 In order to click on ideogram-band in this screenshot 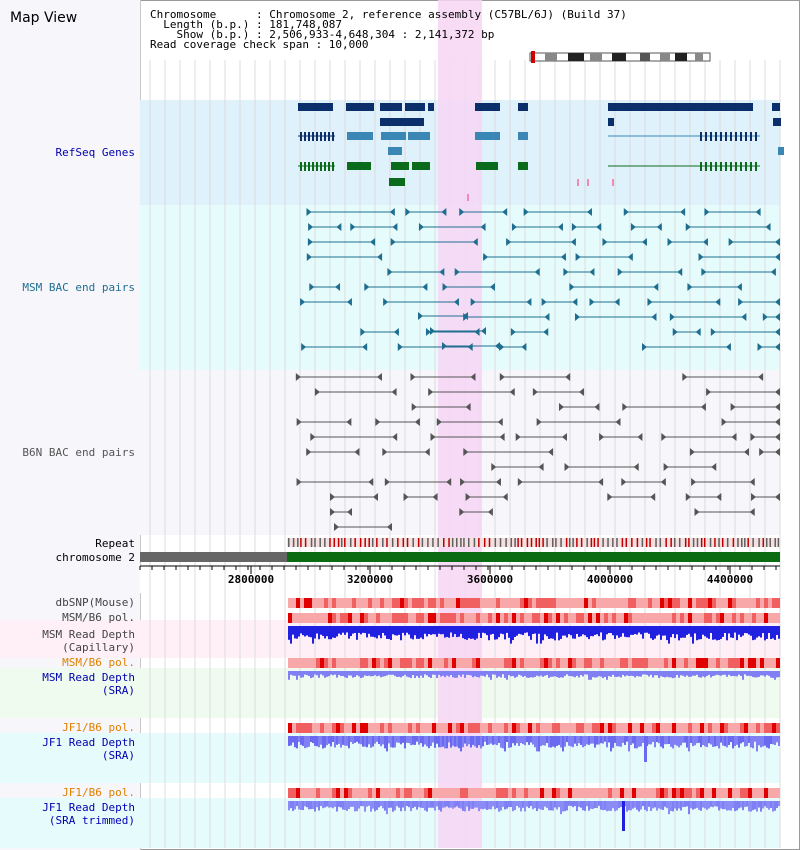, I will do `click(619, 57)`.